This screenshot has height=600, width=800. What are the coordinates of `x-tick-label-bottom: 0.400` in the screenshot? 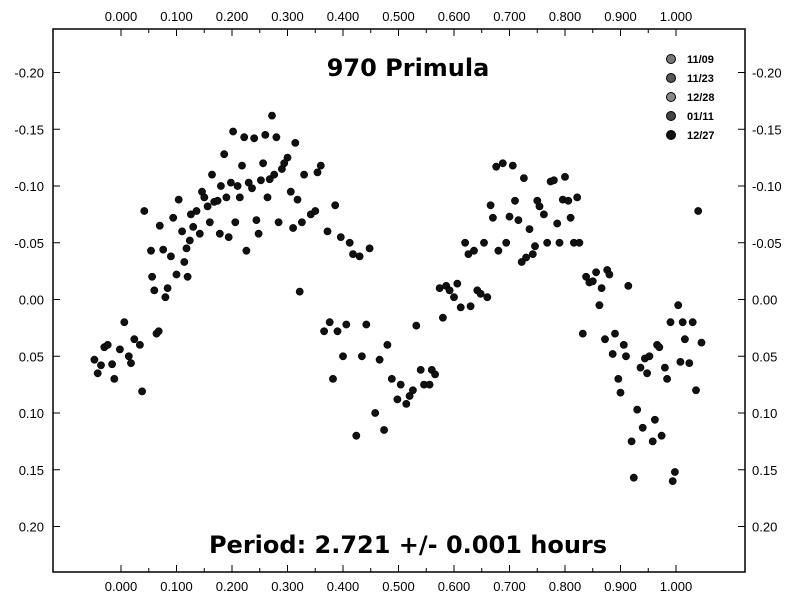 It's located at (343, 586).